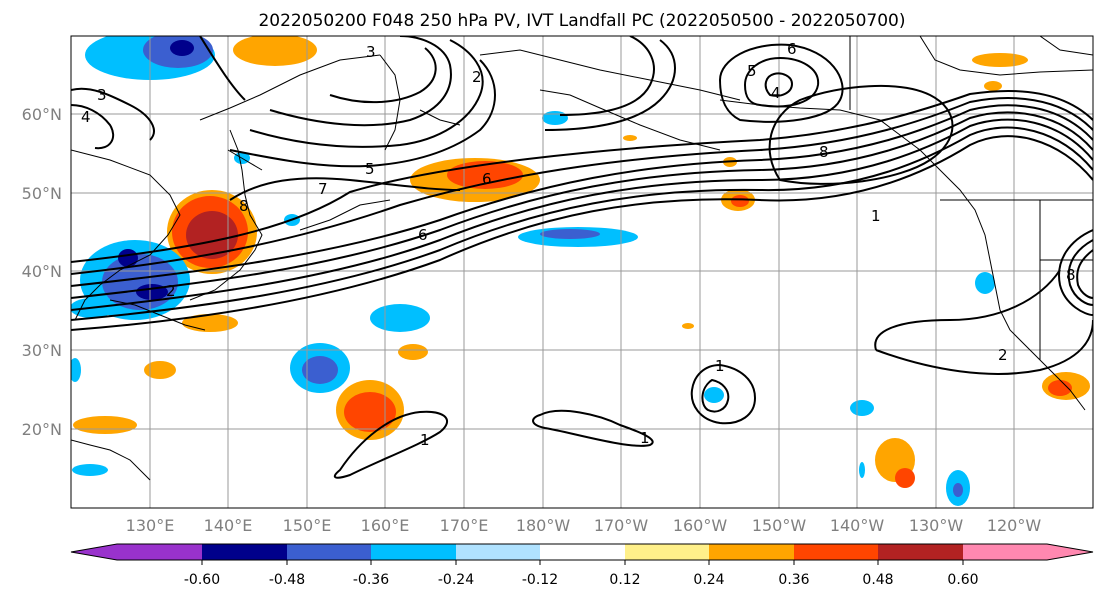 This screenshot has height=601, width=1105. Describe the element at coordinates (857, 525) in the screenshot. I see `lon-label: 140°W` at that location.